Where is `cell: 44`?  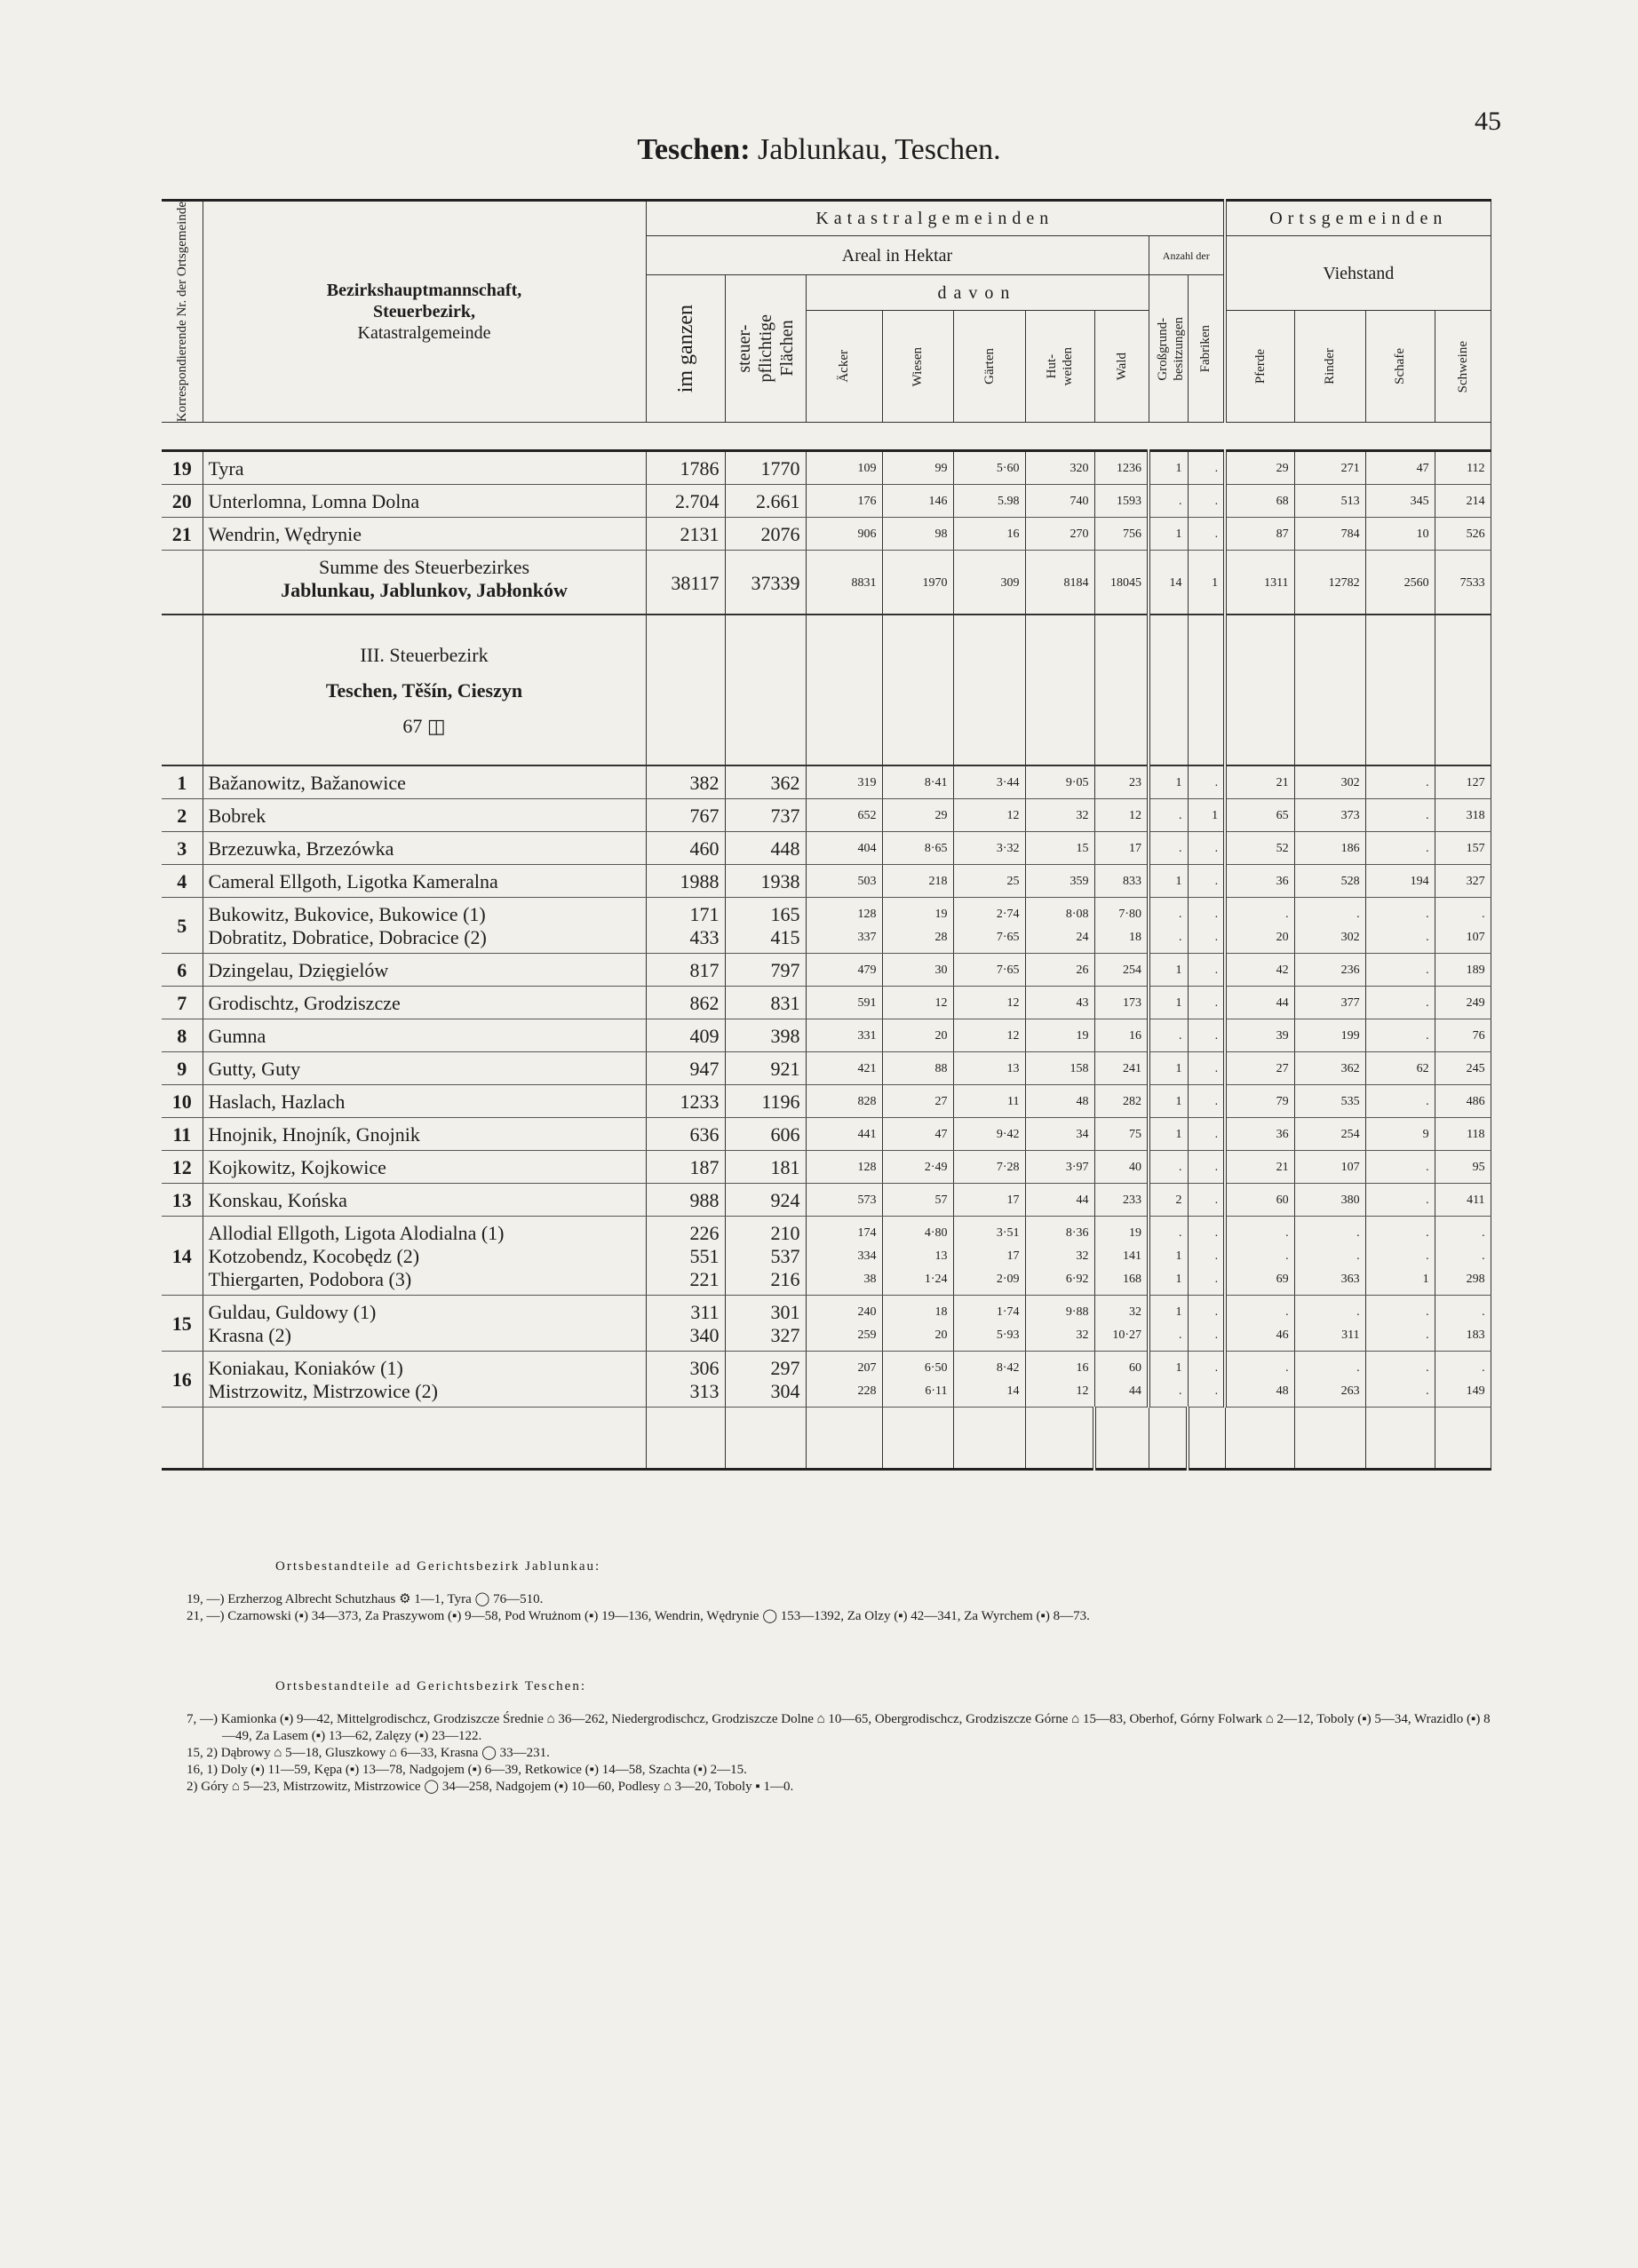
cell: 44 is located at coordinates (1260, 1002).